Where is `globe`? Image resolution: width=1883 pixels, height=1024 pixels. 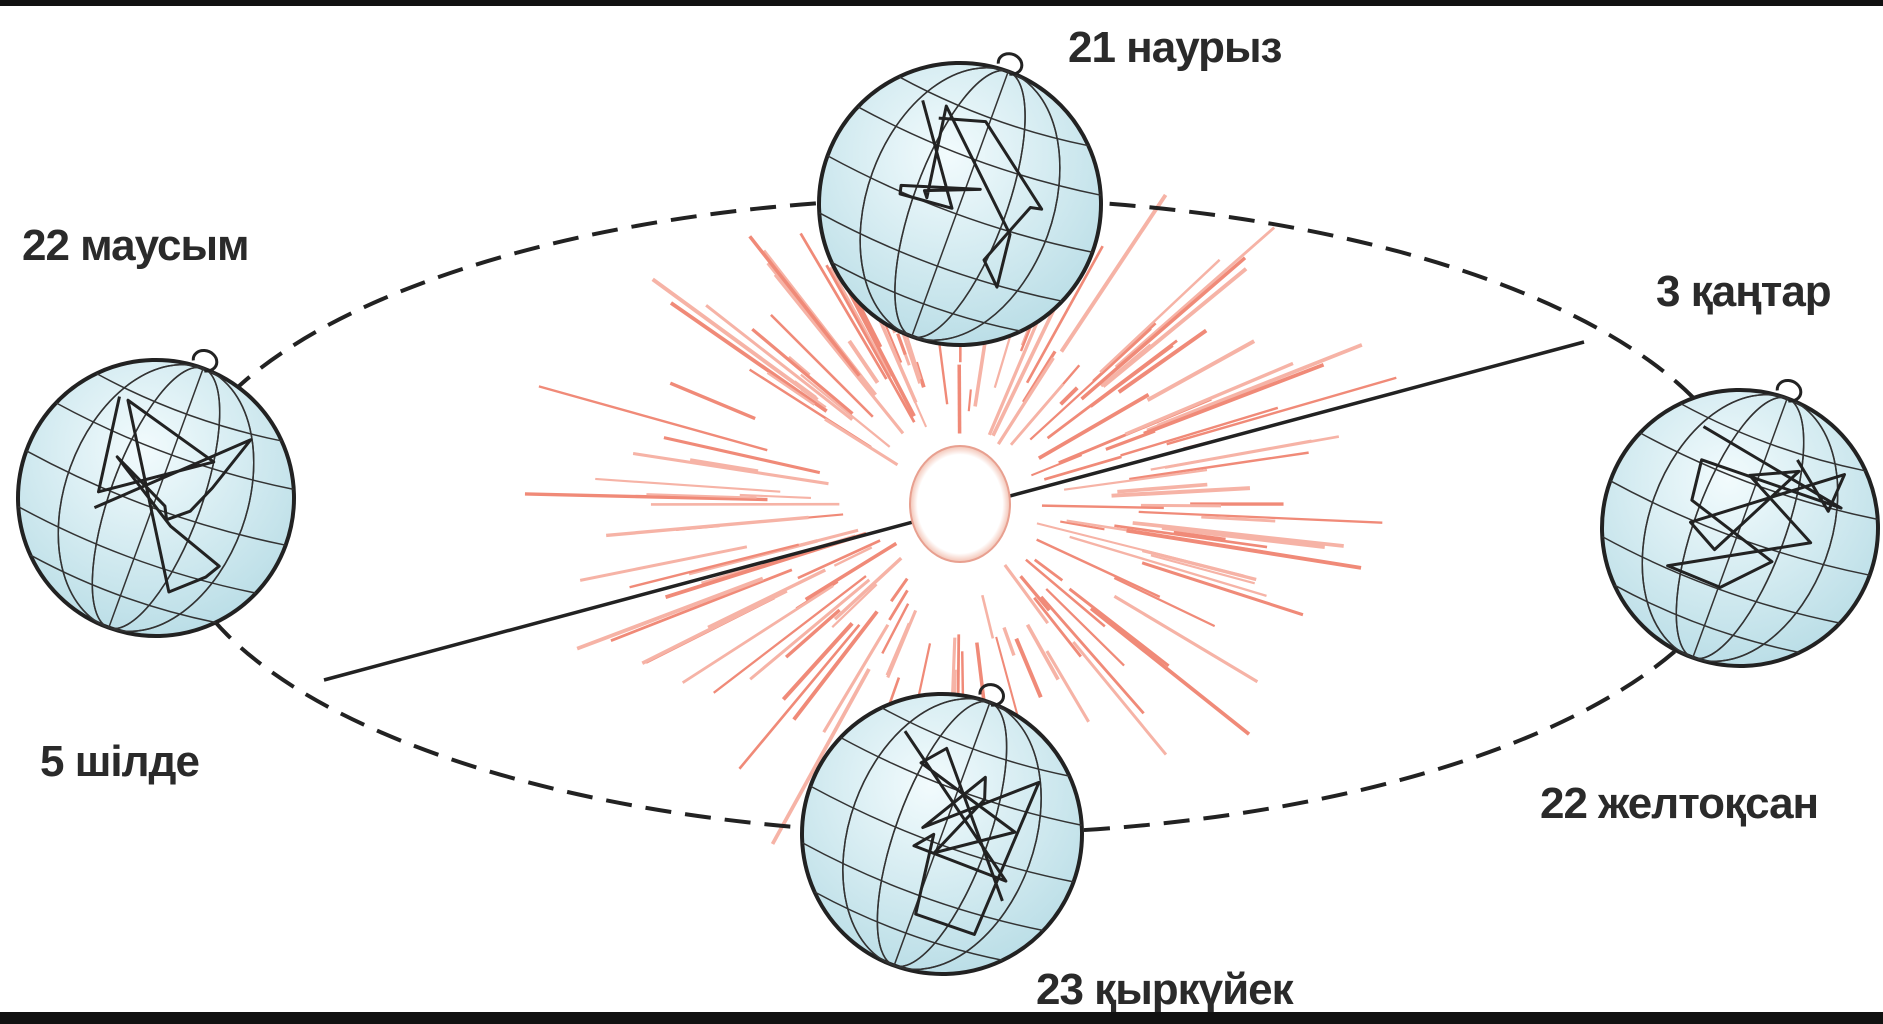
globe is located at coordinates (942, 829).